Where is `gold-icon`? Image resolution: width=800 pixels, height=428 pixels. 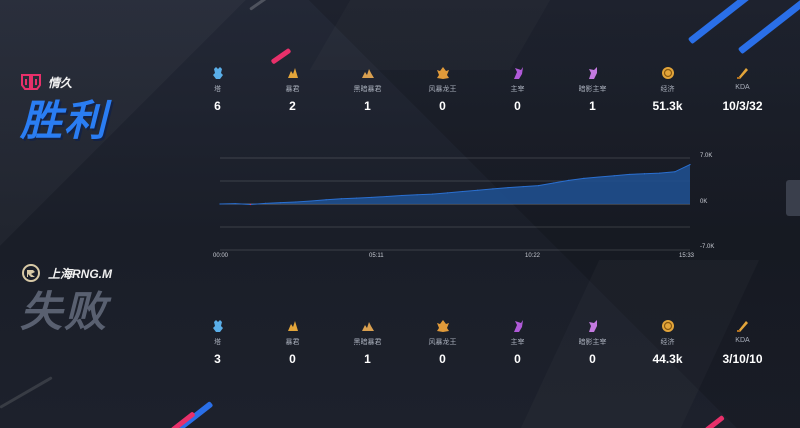 gold-icon is located at coordinates (668, 73).